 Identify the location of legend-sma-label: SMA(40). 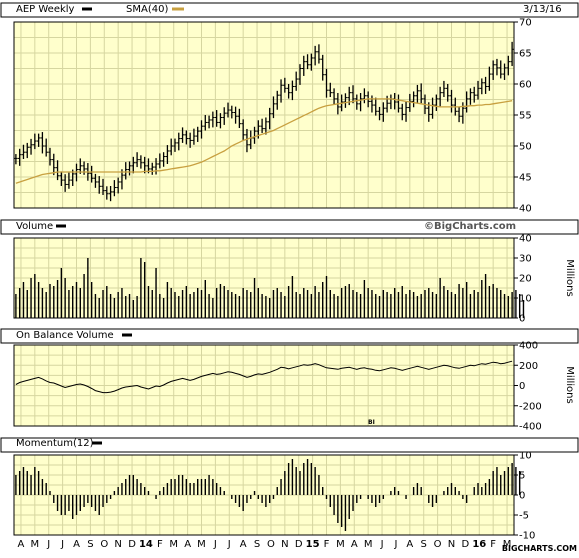
(147, 9).